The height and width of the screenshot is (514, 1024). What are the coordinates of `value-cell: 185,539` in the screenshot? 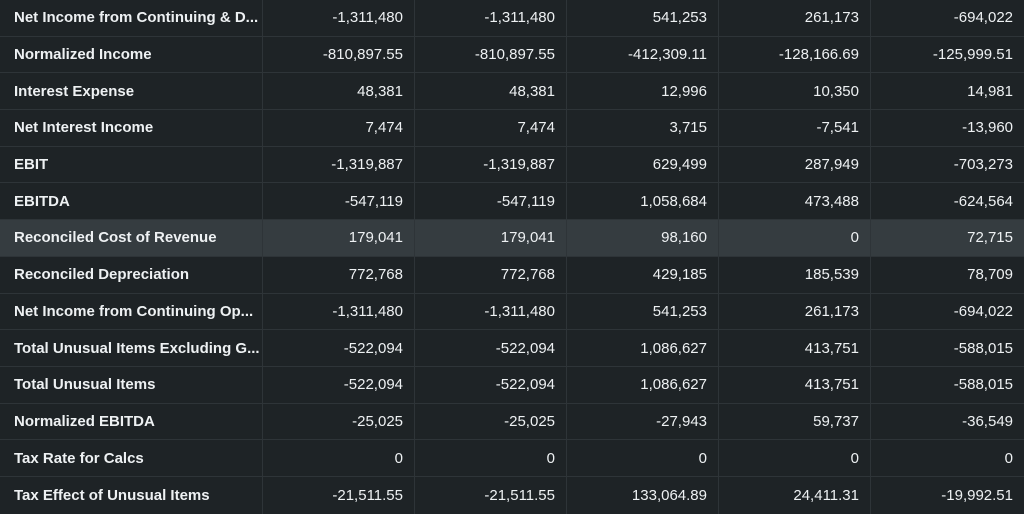 It's located at (795, 274).